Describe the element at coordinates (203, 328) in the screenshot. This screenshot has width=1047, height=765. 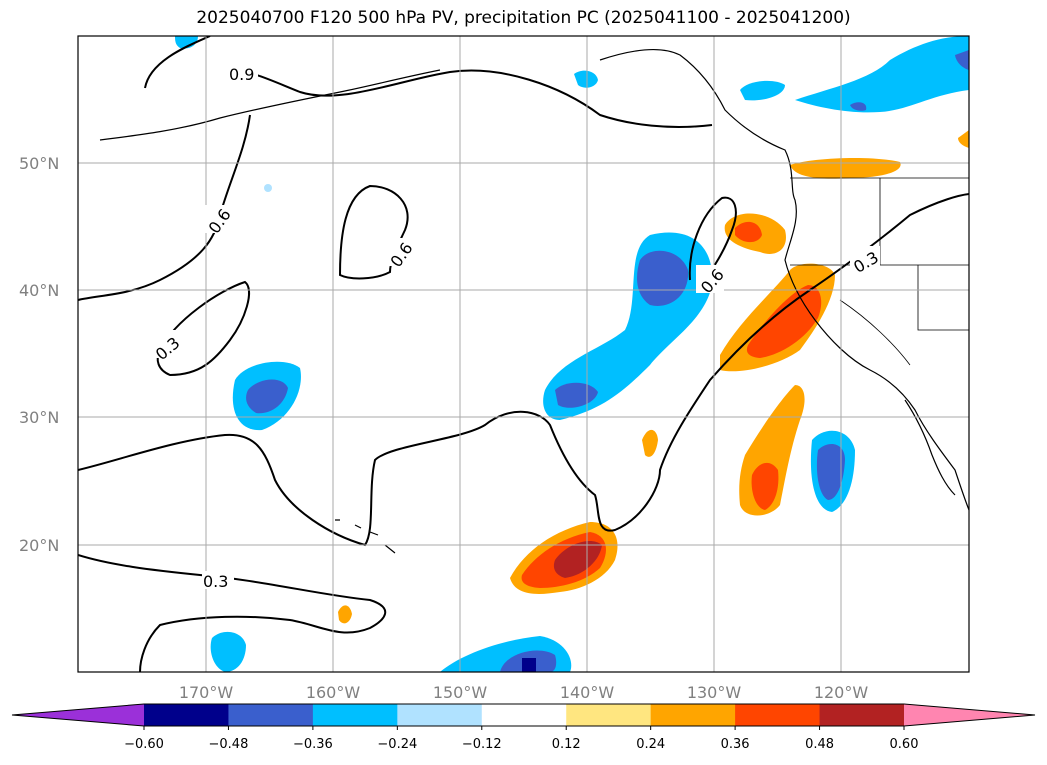
I see `pv-contour-0.3-ring` at that location.